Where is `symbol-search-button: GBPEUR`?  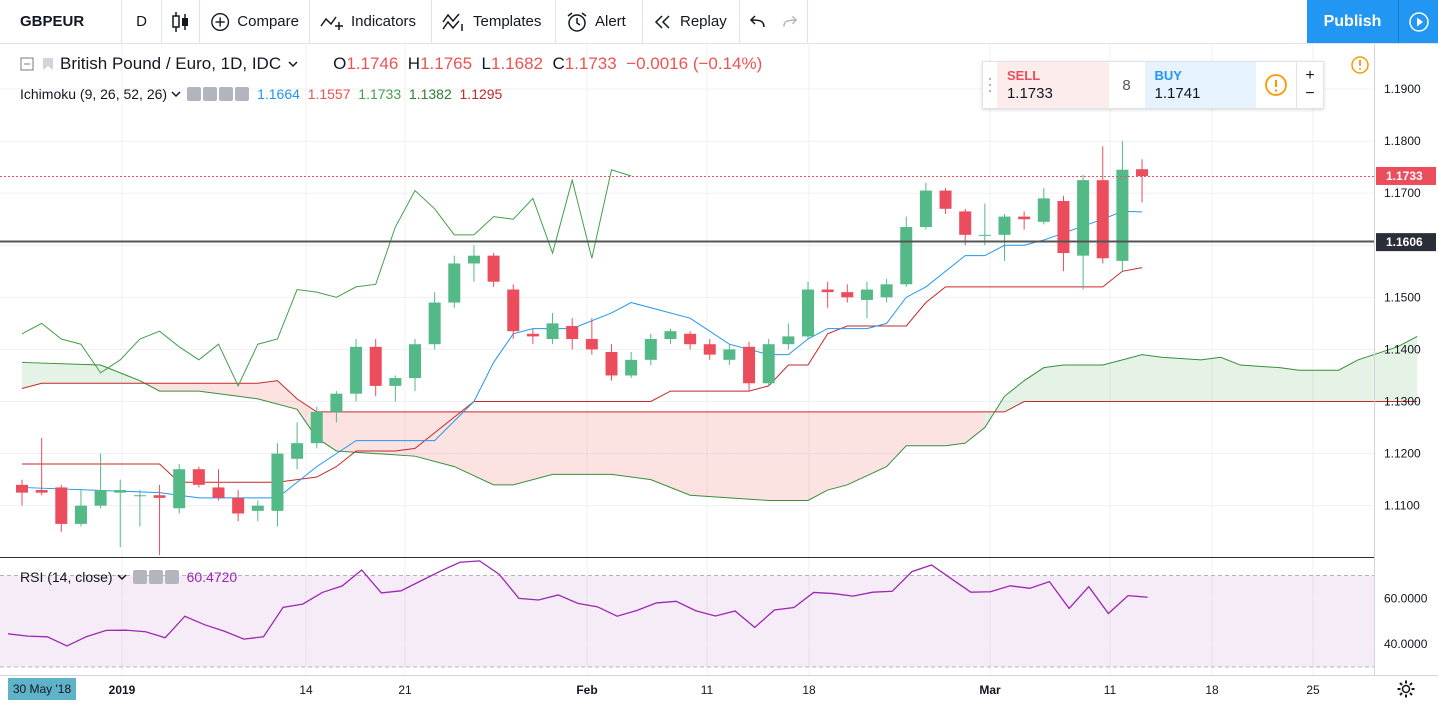
symbol-search-button: GBPEUR is located at coordinates (61, 21).